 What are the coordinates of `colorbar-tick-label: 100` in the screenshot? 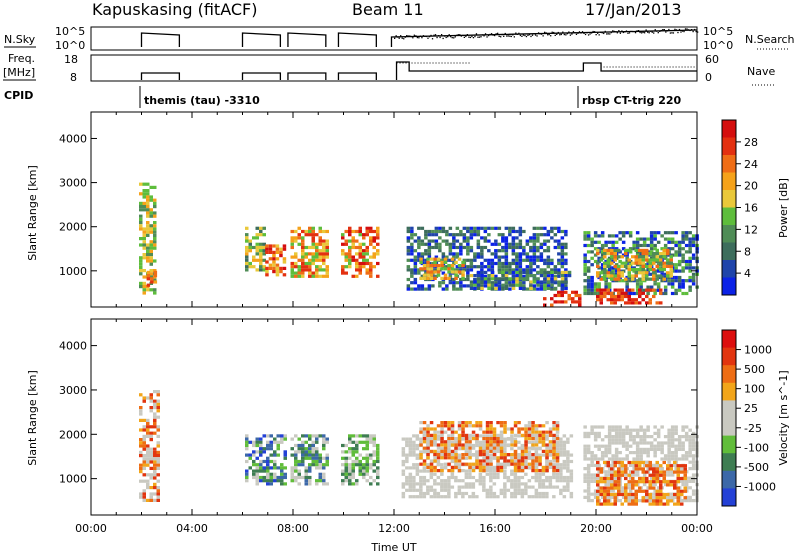 It's located at (754, 389).